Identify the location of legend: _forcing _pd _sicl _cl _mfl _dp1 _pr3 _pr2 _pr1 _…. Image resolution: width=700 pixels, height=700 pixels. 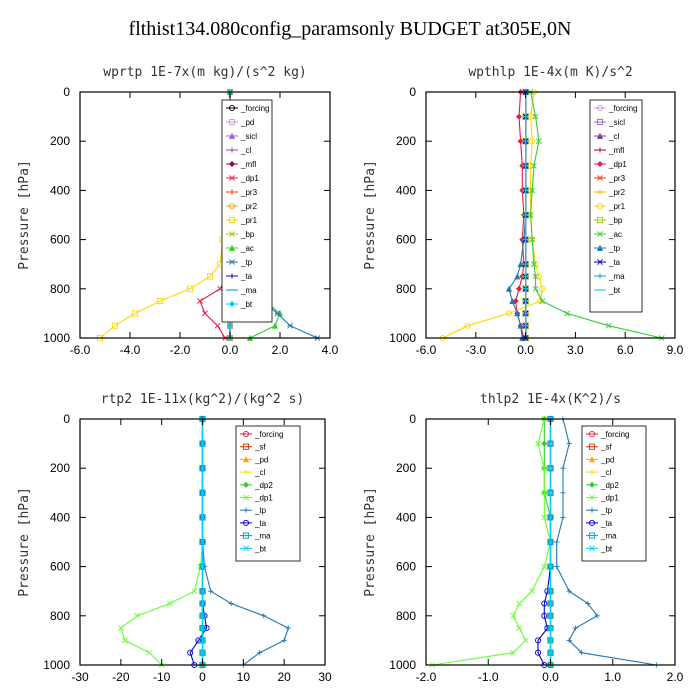
(247, 211).